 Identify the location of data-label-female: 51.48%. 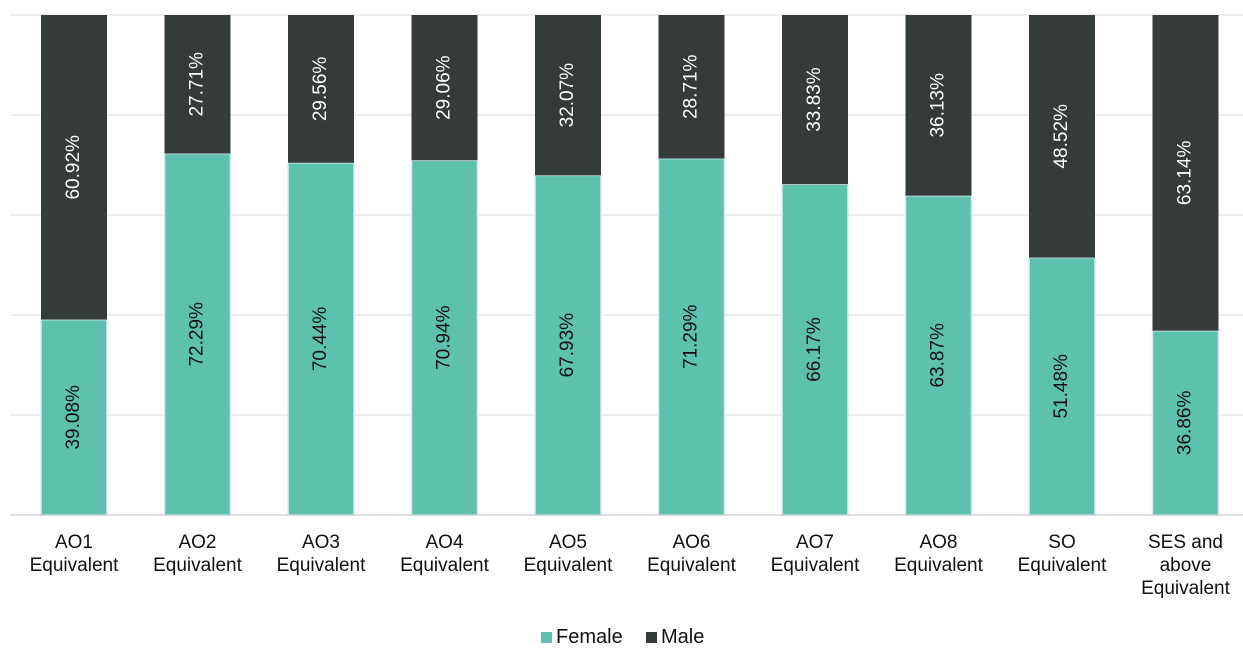
(1061, 386).